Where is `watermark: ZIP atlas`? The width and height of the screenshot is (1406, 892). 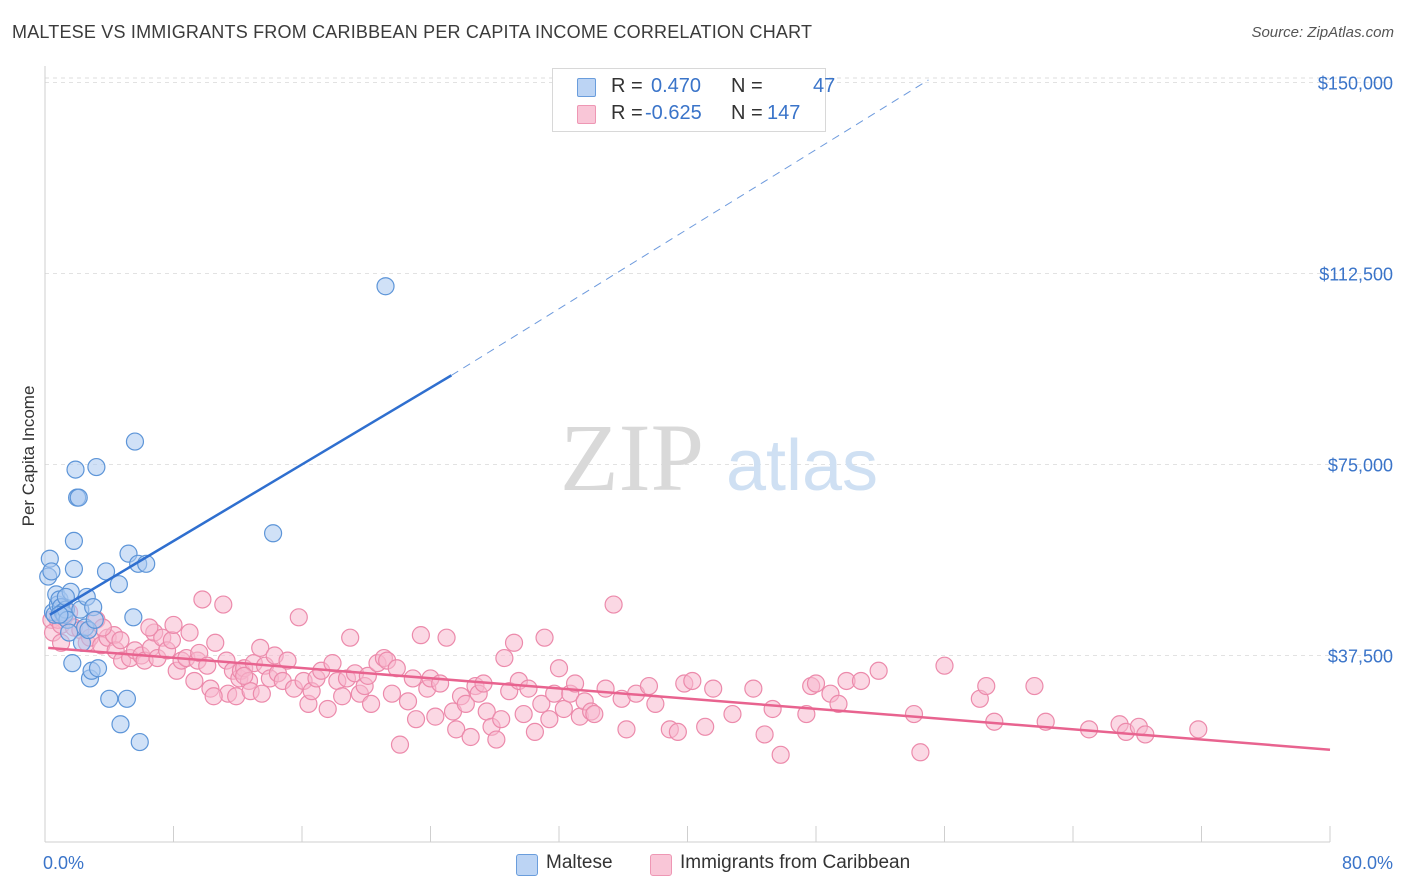 watermark: ZIP atlas is located at coordinates (719, 457).